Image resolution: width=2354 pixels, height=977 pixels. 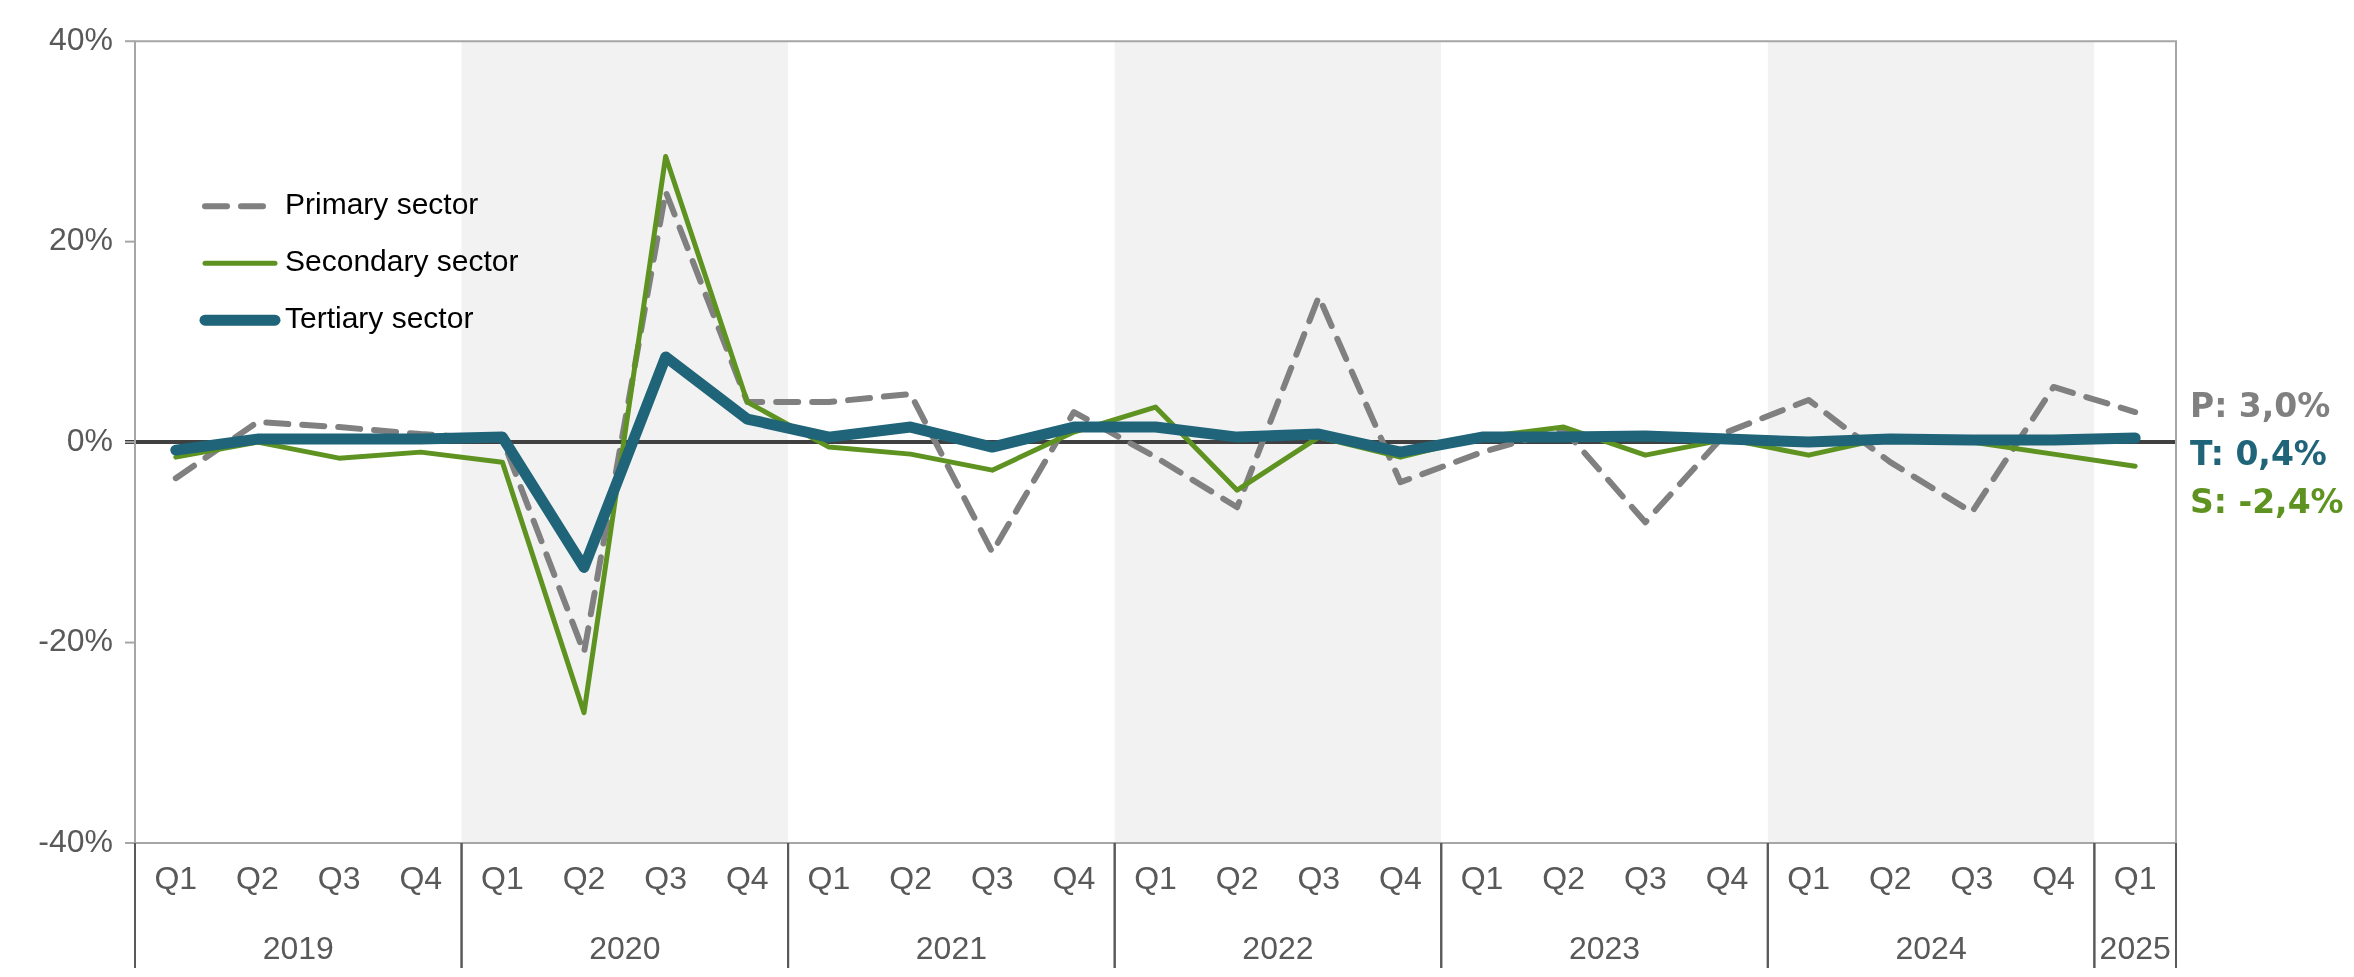 What do you see at coordinates (951, 947) in the screenshot?
I see `text: 2021` at bounding box center [951, 947].